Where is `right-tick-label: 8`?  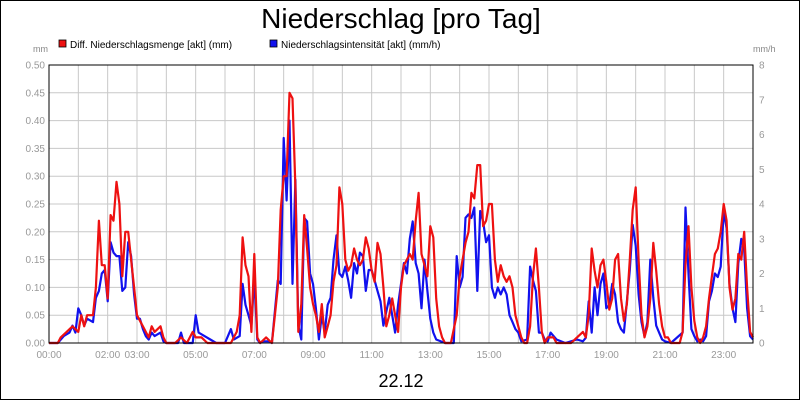
right-tick-label: 8 is located at coordinates (762, 66).